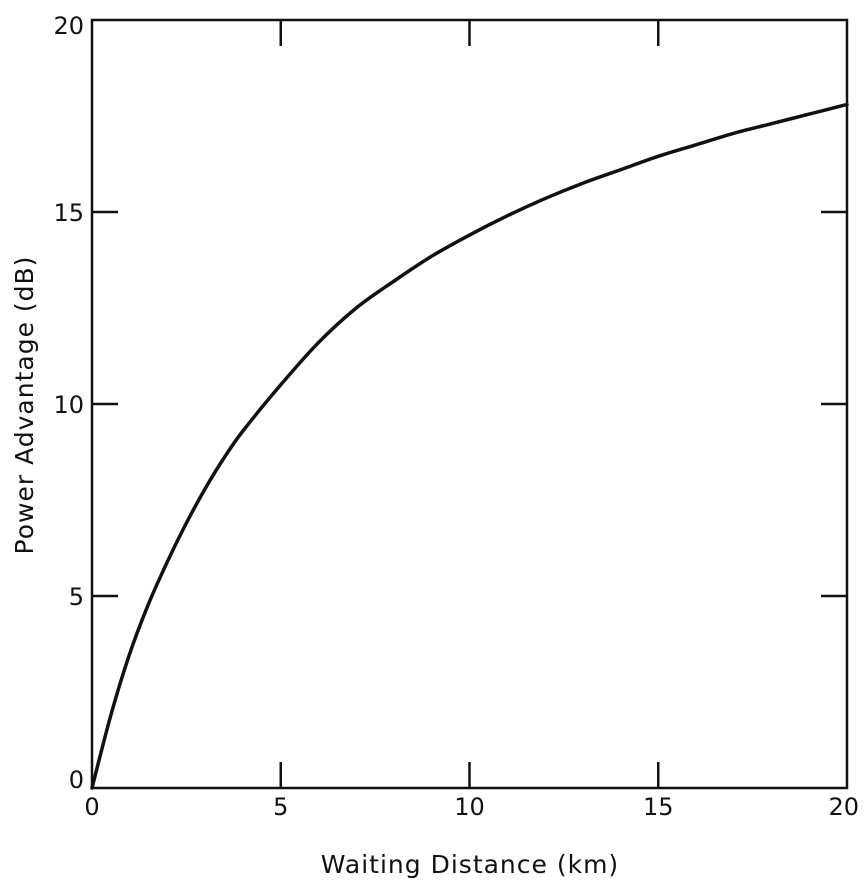 The width and height of the screenshot is (864, 889). Describe the element at coordinates (76, 780) in the screenshot. I see `y-tick-label: 0` at that location.